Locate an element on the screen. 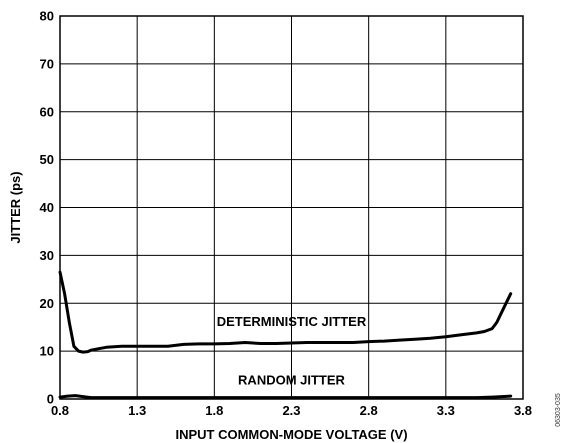  annotation-layer: DETERMINISTIC JITTER RANDOM JITTER is located at coordinates (292, 351).